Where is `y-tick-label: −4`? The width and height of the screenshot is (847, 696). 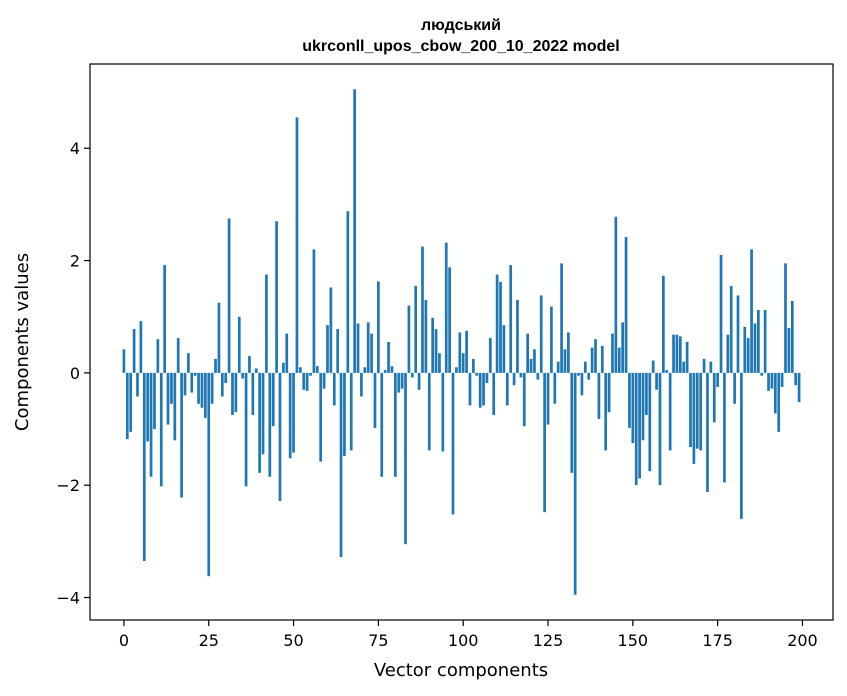
y-tick-label: −4 is located at coordinates (68, 598).